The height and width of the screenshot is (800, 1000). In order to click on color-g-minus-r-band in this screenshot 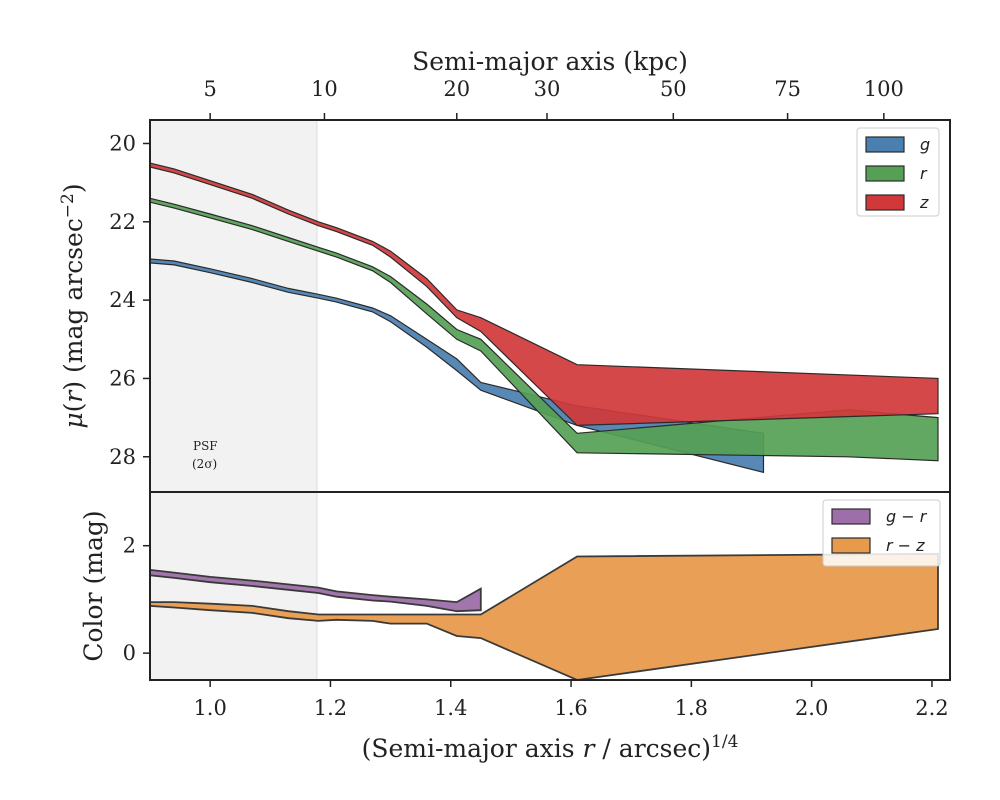, I will do `click(315, 590)`.